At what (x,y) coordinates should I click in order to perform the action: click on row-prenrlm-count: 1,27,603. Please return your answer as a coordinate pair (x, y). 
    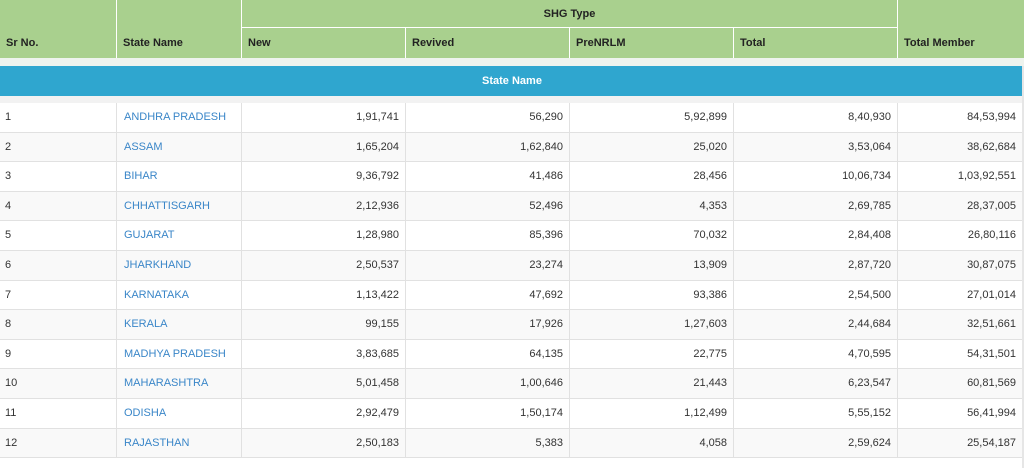
    Looking at the image, I should click on (652, 324).